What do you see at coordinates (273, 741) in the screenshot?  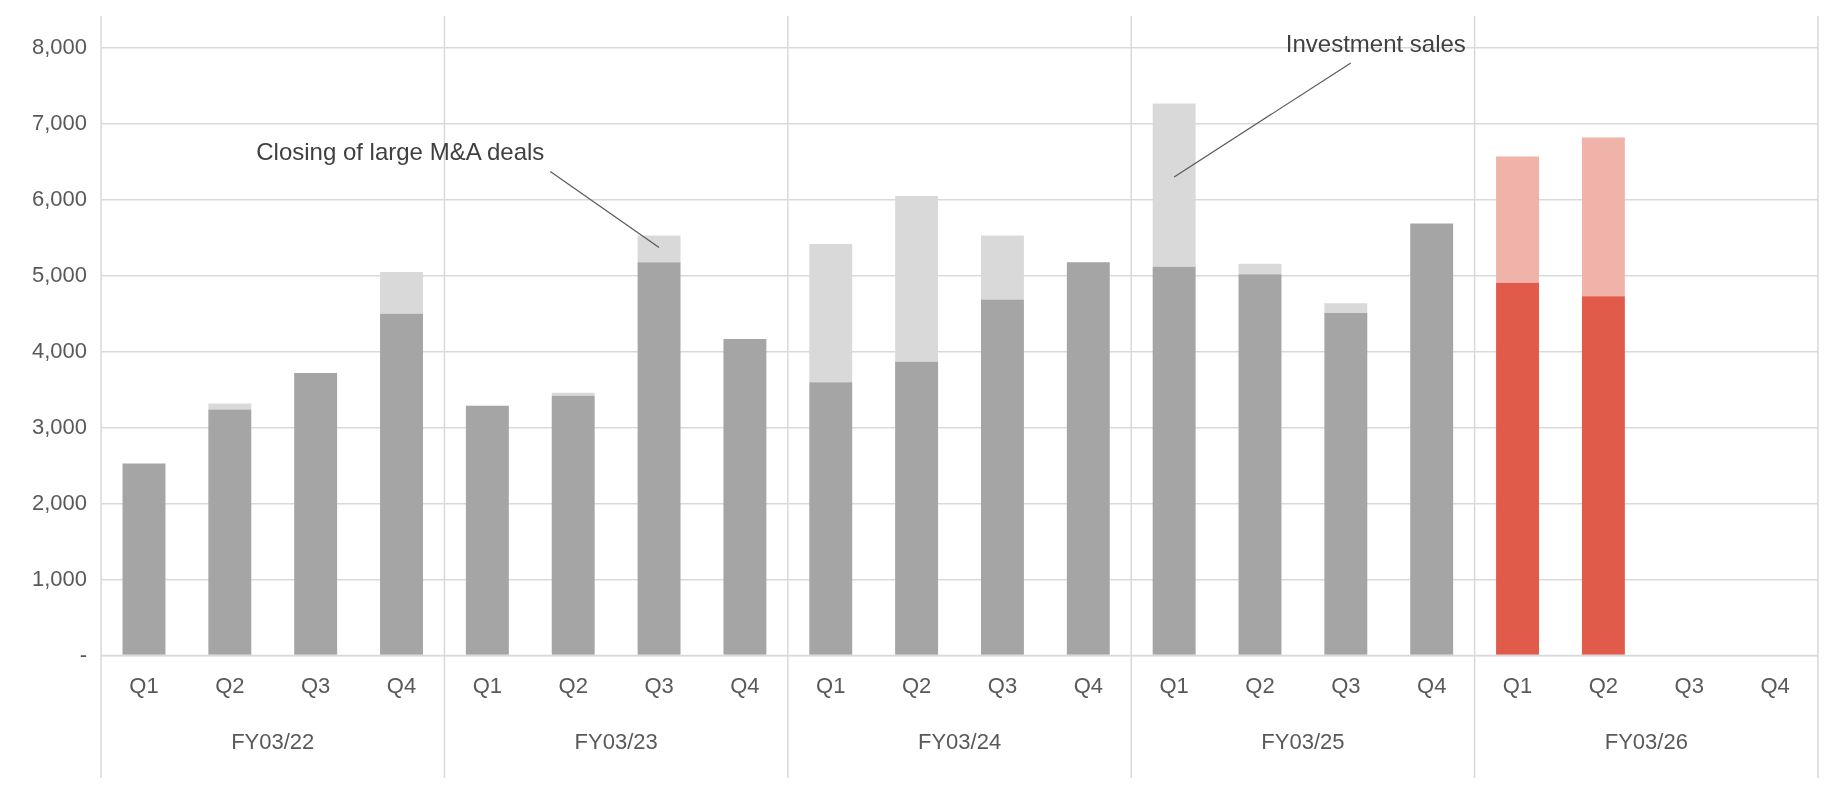 I see `text: FY03/22` at bounding box center [273, 741].